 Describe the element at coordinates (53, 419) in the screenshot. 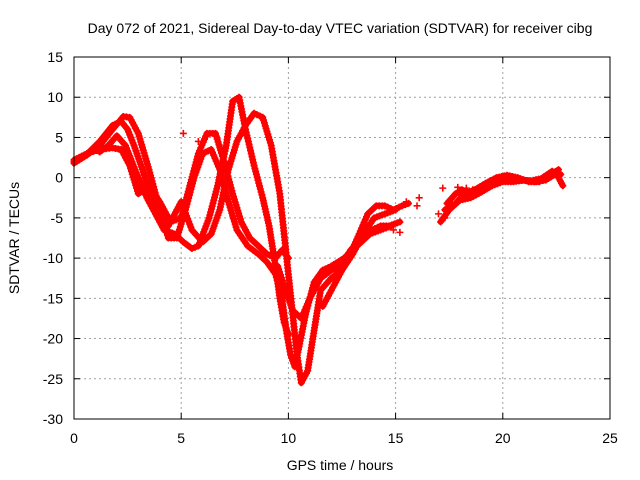

I see `y-tick-label: -30` at that location.